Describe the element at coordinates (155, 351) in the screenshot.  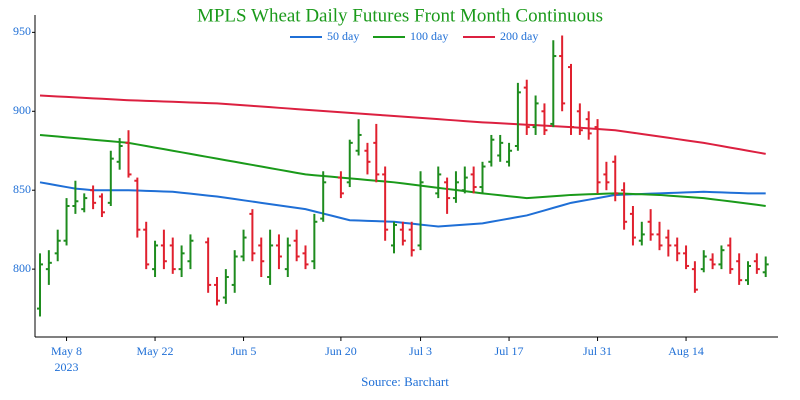
I see `x-tick-label: May 22` at that location.